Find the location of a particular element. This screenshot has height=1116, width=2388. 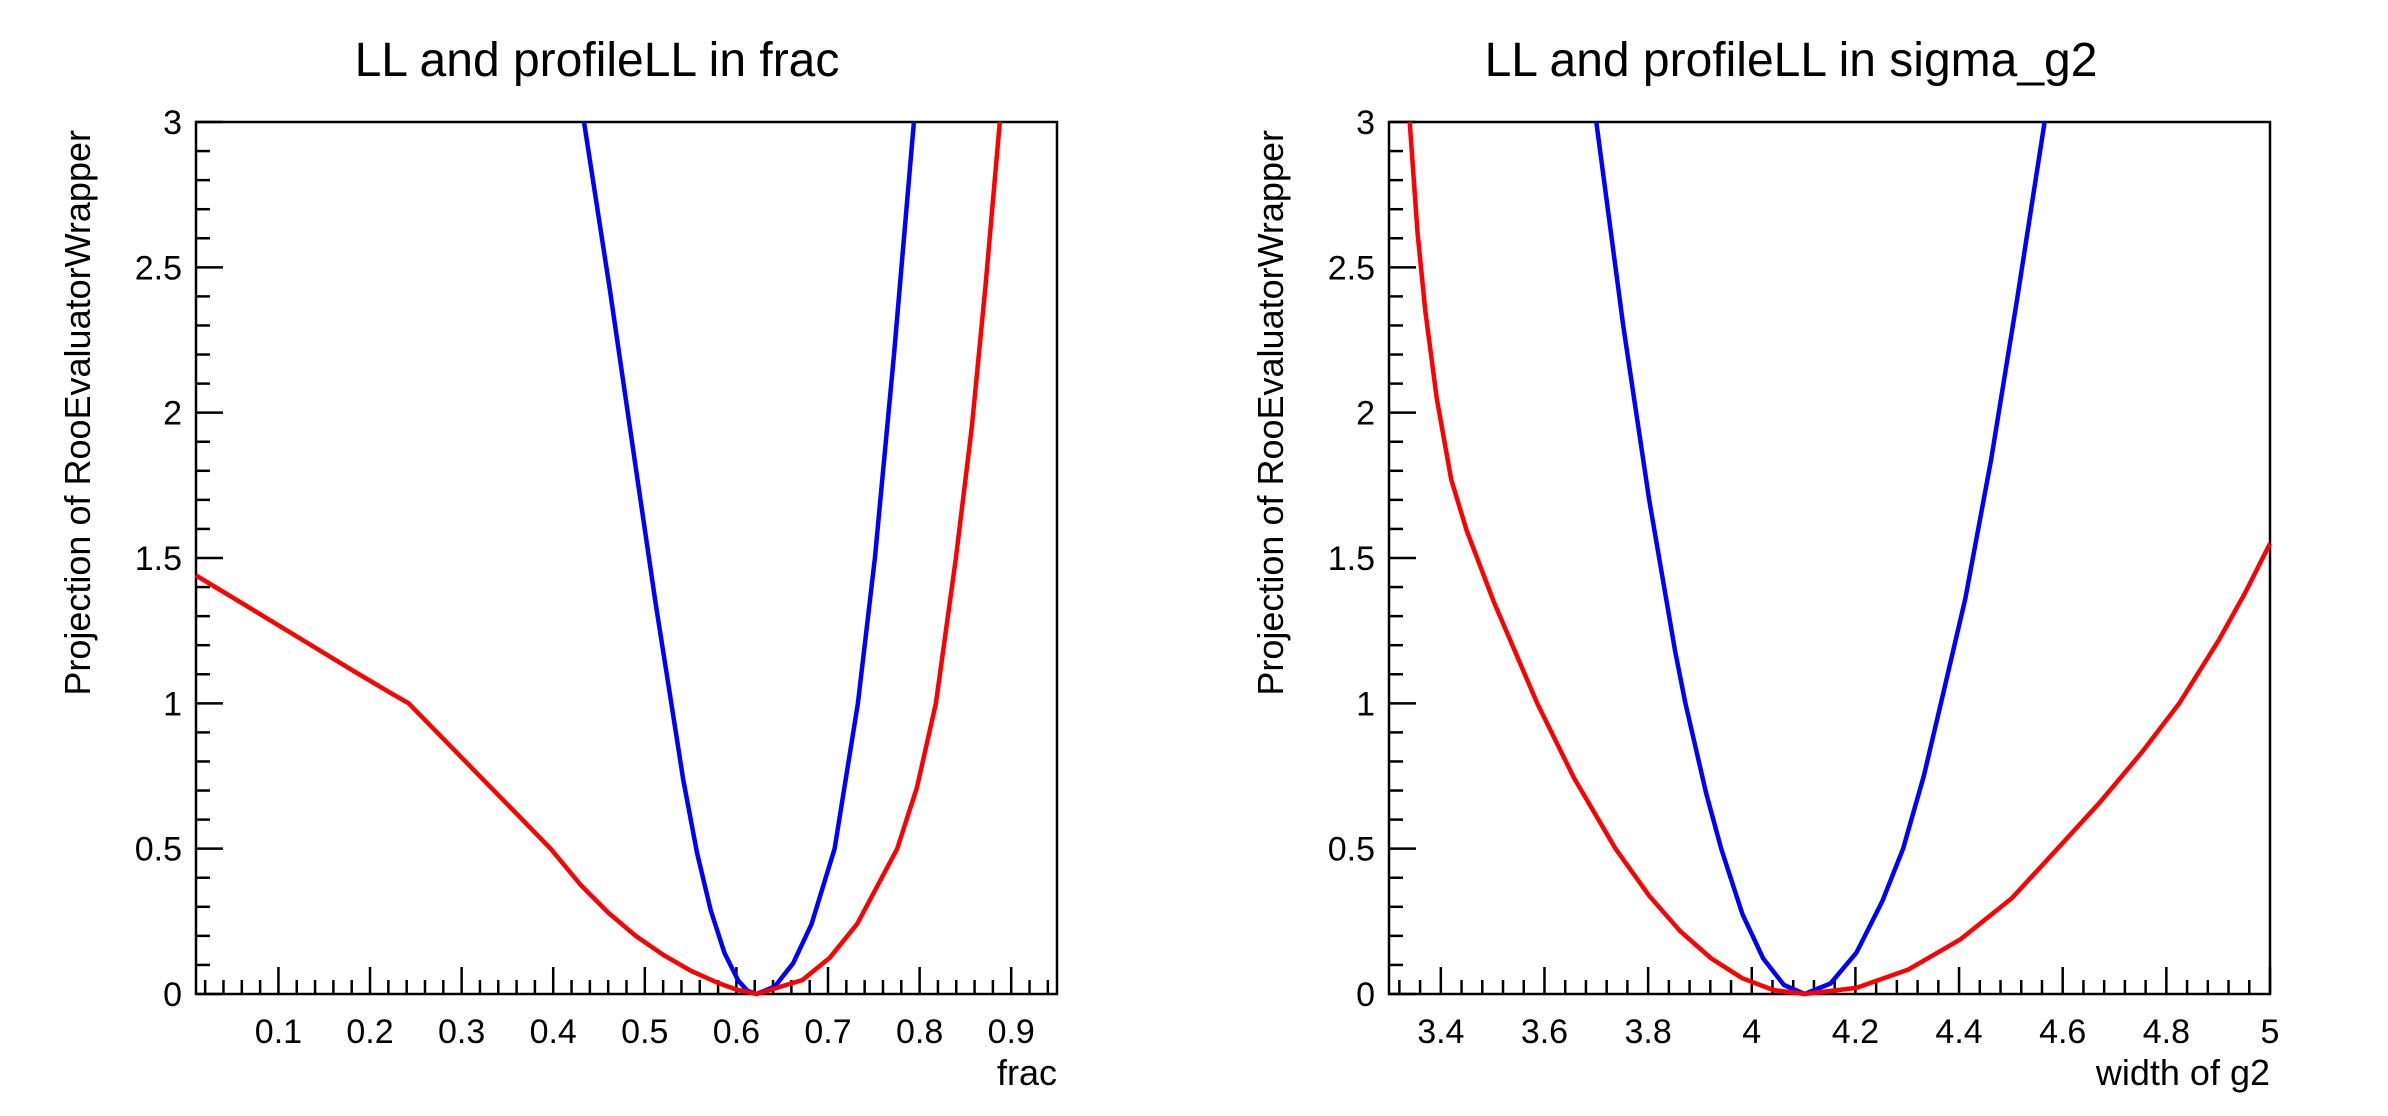

plot1-title: LL and profileLL in frac is located at coordinates (597, 60).